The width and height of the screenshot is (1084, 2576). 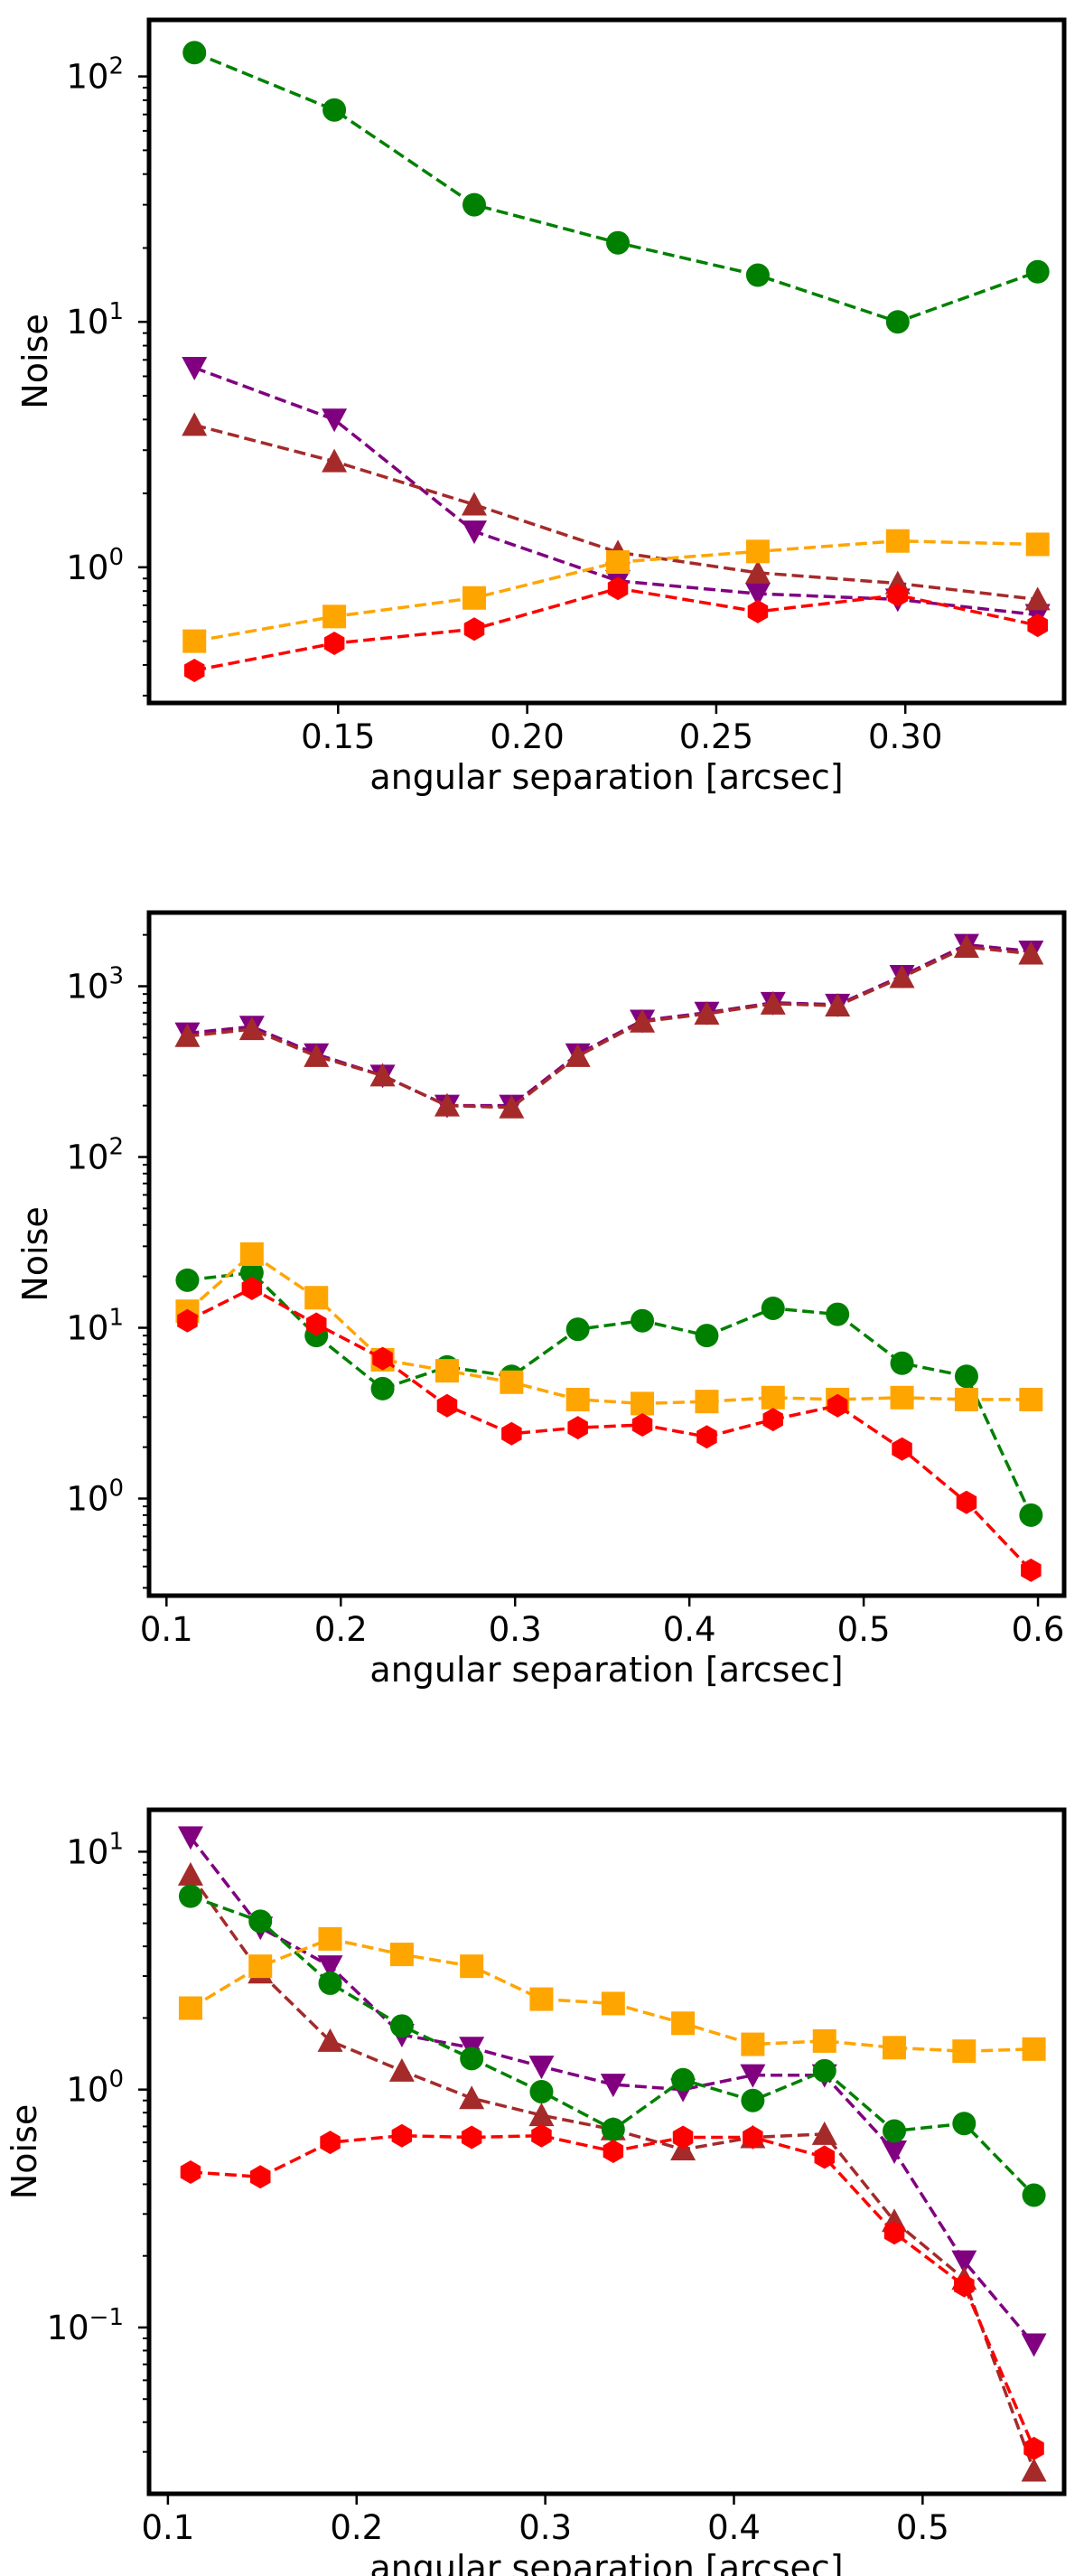 I want to click on y-tick-label: 10³, so click(x=95, y=985).